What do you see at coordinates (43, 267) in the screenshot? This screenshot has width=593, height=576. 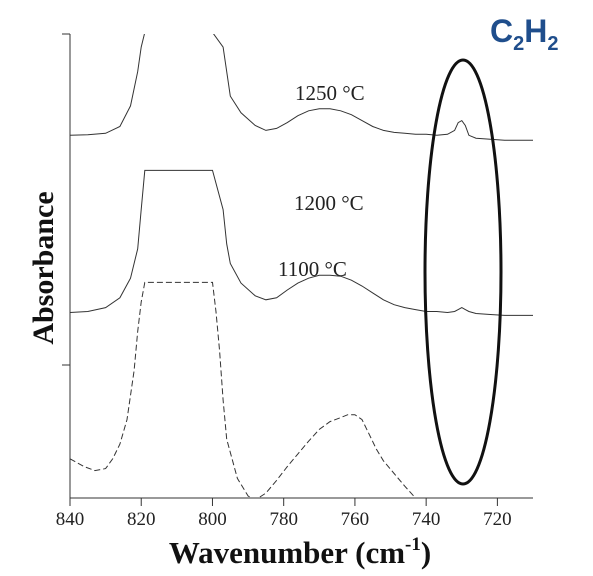 I see `y-axis-title: Absorbance` at bounding box center [43, 267].